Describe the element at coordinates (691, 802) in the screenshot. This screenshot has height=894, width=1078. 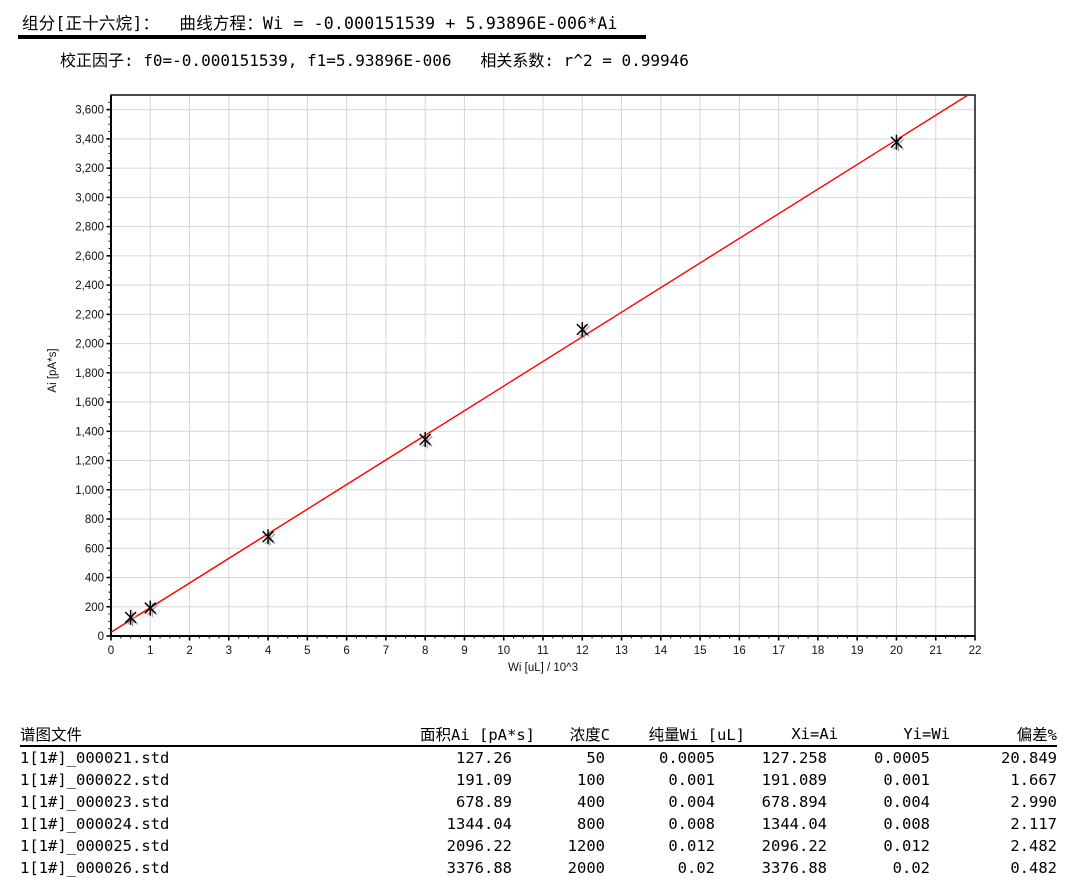
I see `table-cell: 0.004` at that location.